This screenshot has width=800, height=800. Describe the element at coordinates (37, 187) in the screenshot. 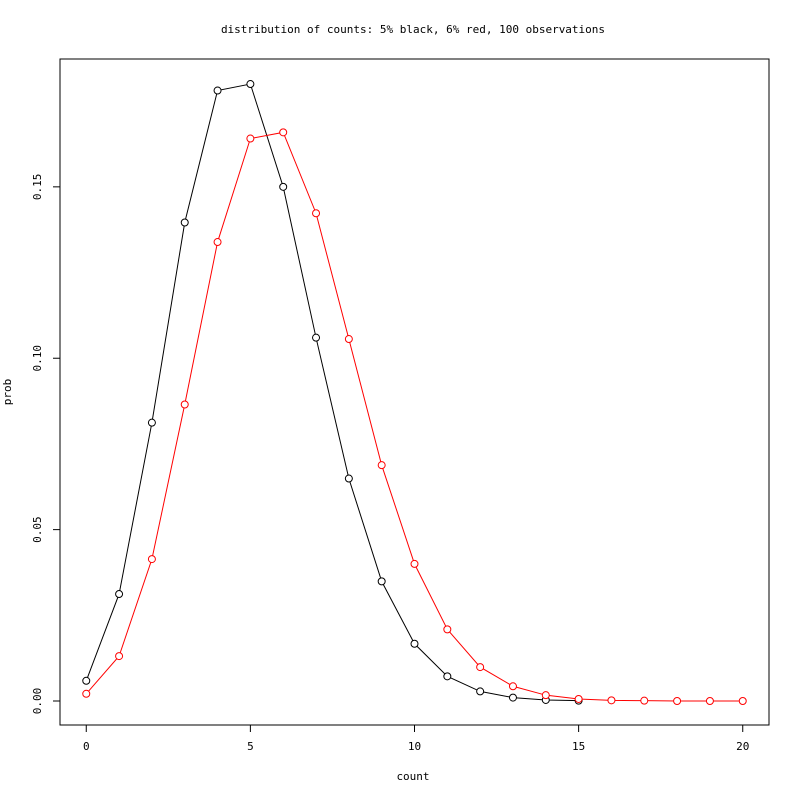

I see `y-tick-label: 0.15` at that location.